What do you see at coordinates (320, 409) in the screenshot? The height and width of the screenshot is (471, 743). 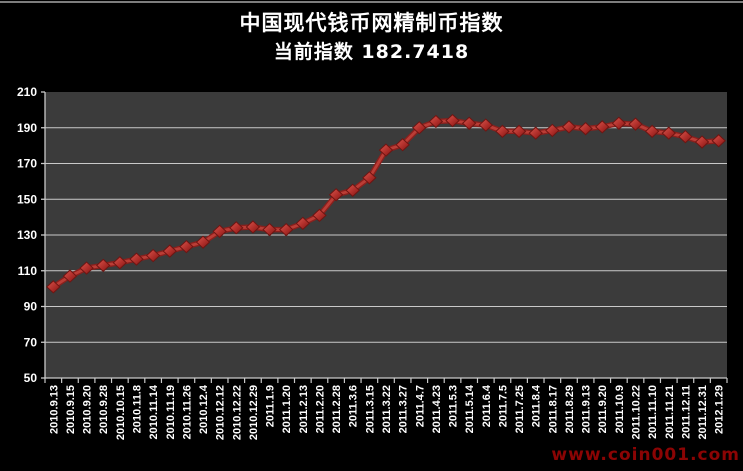 I see `x-axis-label: 2011.2.20` at bounding box center [320, 409].